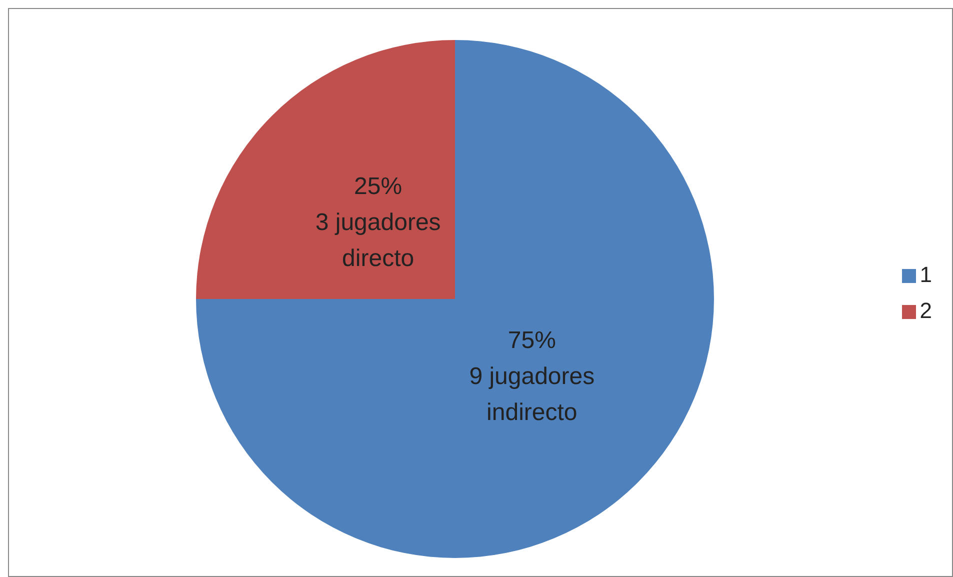  Describe the element at coordinates (325, 169) in the screenshot. I see `pie-slice` at that location.